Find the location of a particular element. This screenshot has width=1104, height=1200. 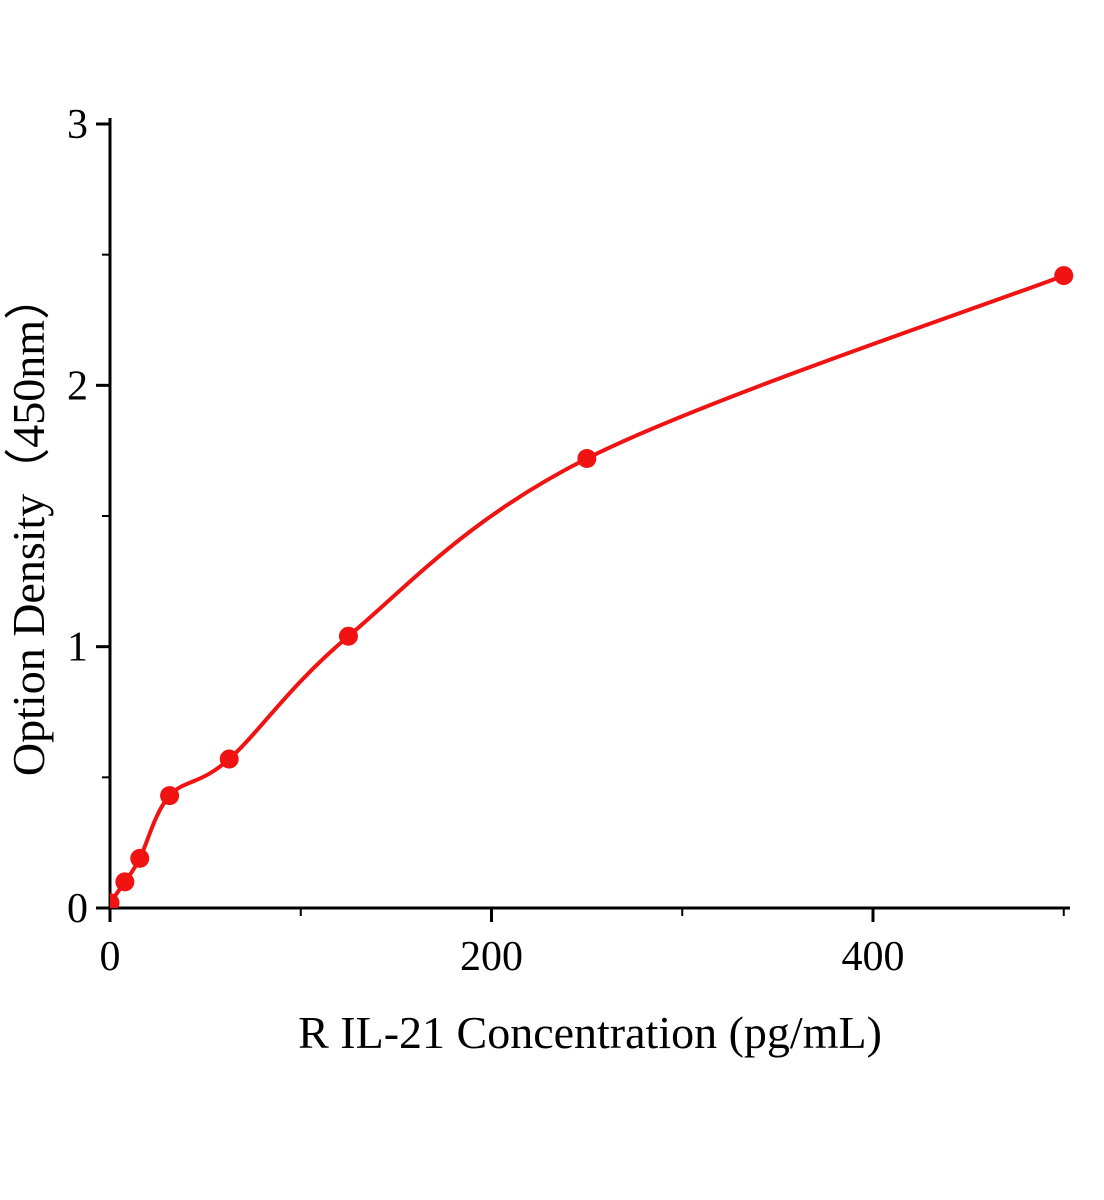

x-axis-title: R IL-21 Concentration (pg/mL) is located at coordinates (590, 1032).